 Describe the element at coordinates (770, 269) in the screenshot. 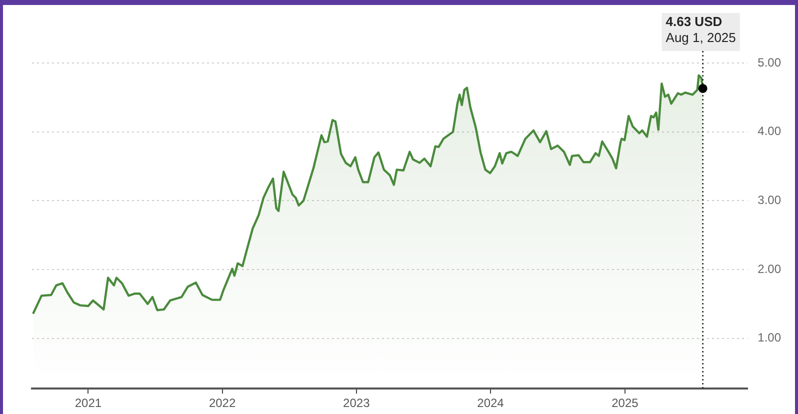

I see `y-tick-label: 2.00` at that location.